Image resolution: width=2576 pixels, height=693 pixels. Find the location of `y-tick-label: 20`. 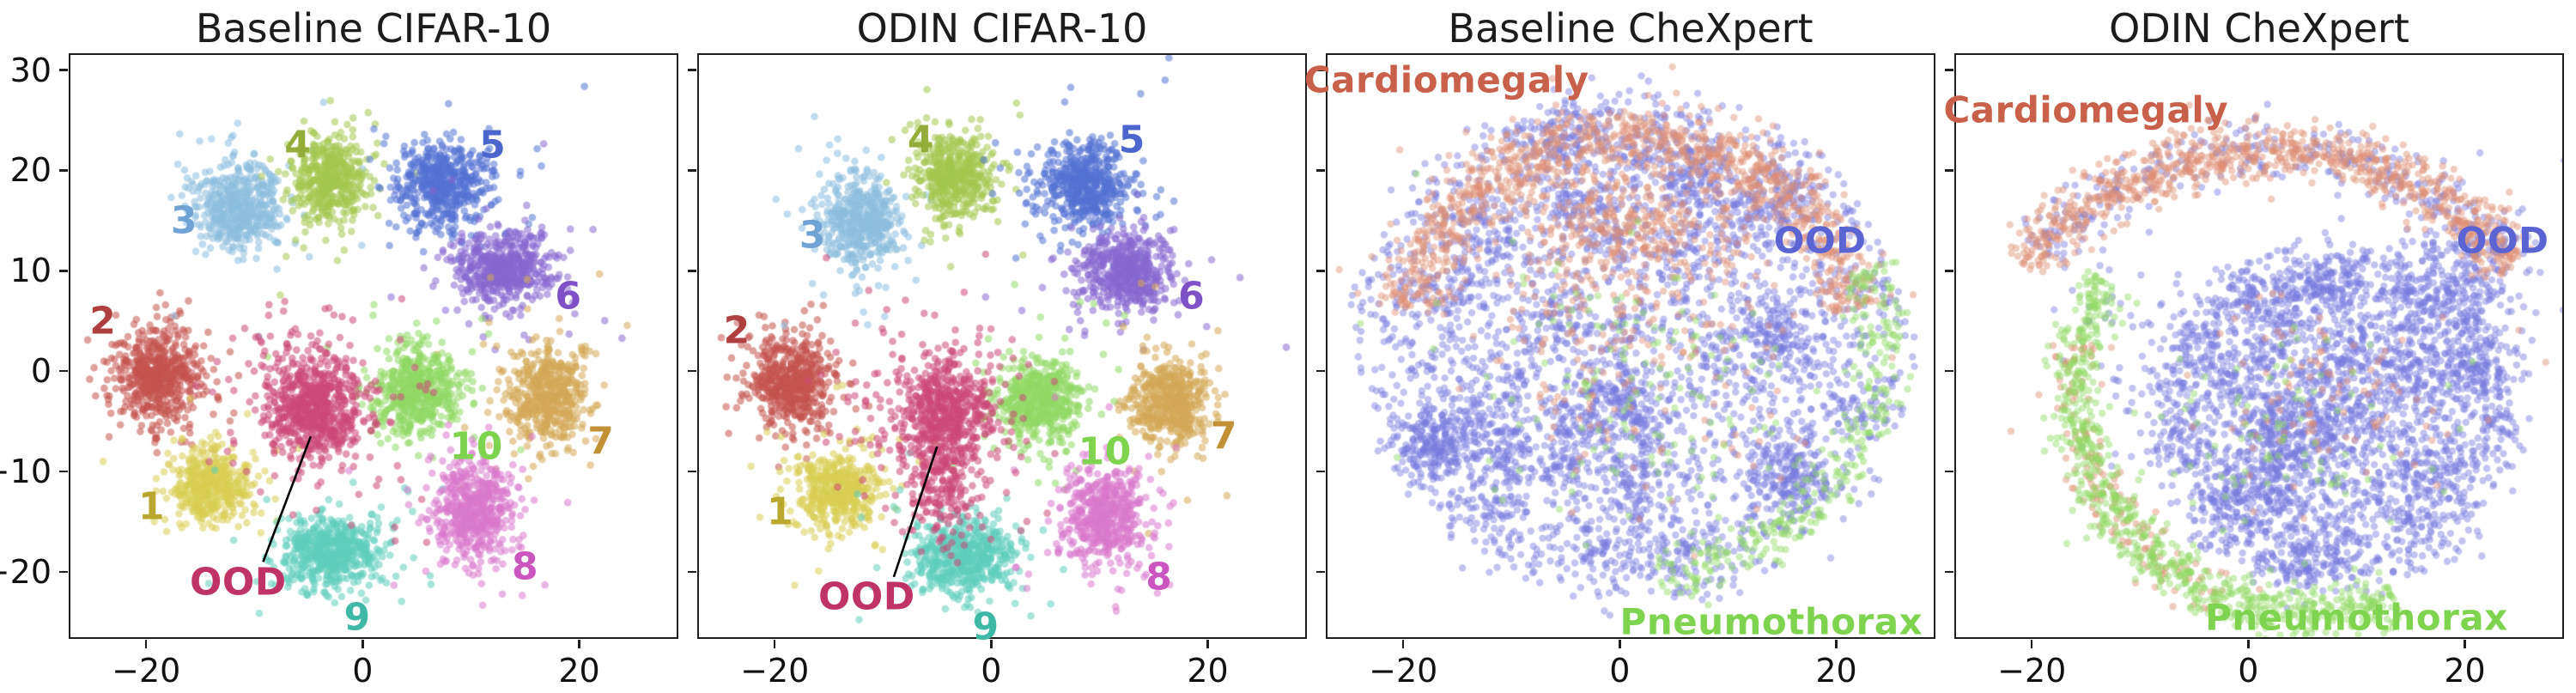

y-tick-label: 20 is located at coordinates (31, 170).